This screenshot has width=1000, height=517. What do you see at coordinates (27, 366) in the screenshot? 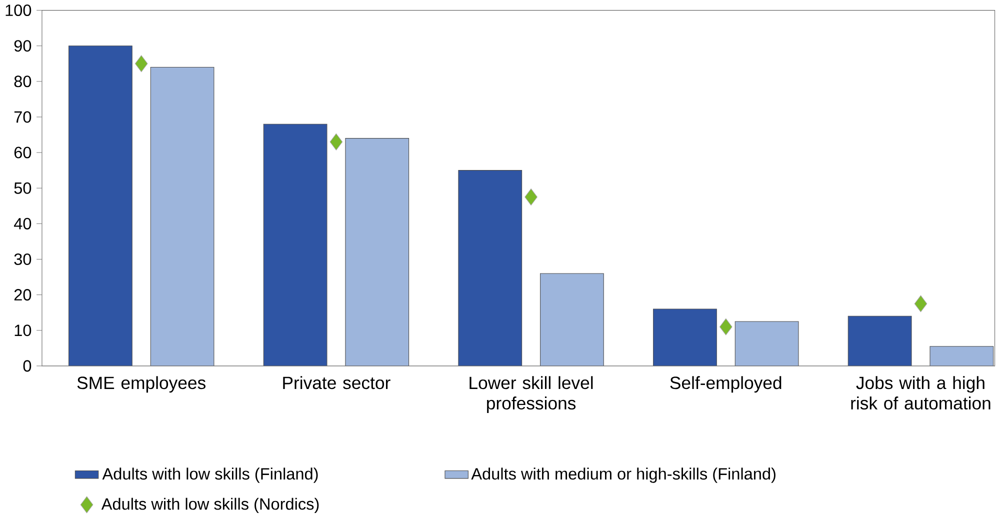
I see `y-tick-label: 0` at bounding box center [27, 366].